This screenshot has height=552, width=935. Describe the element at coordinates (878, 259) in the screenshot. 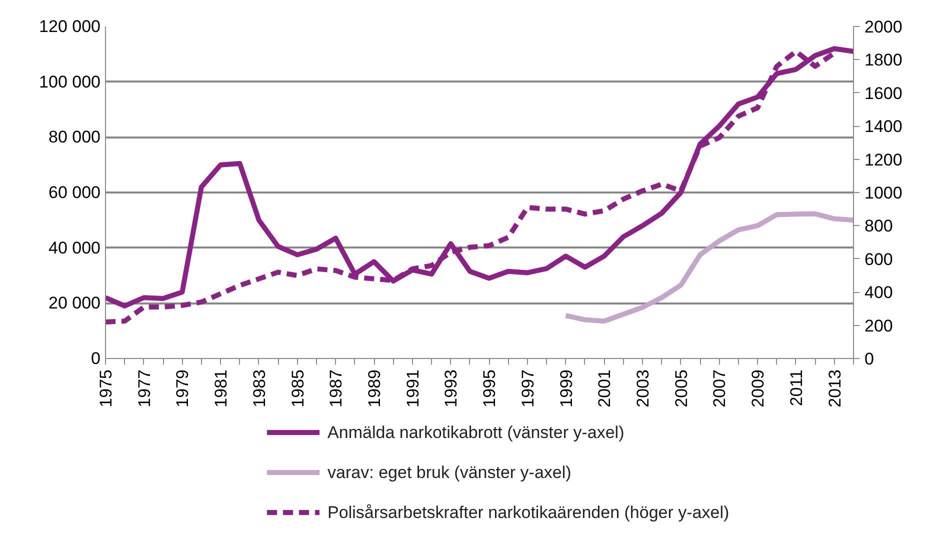

I see `y2-tick-label: 600` at that location.